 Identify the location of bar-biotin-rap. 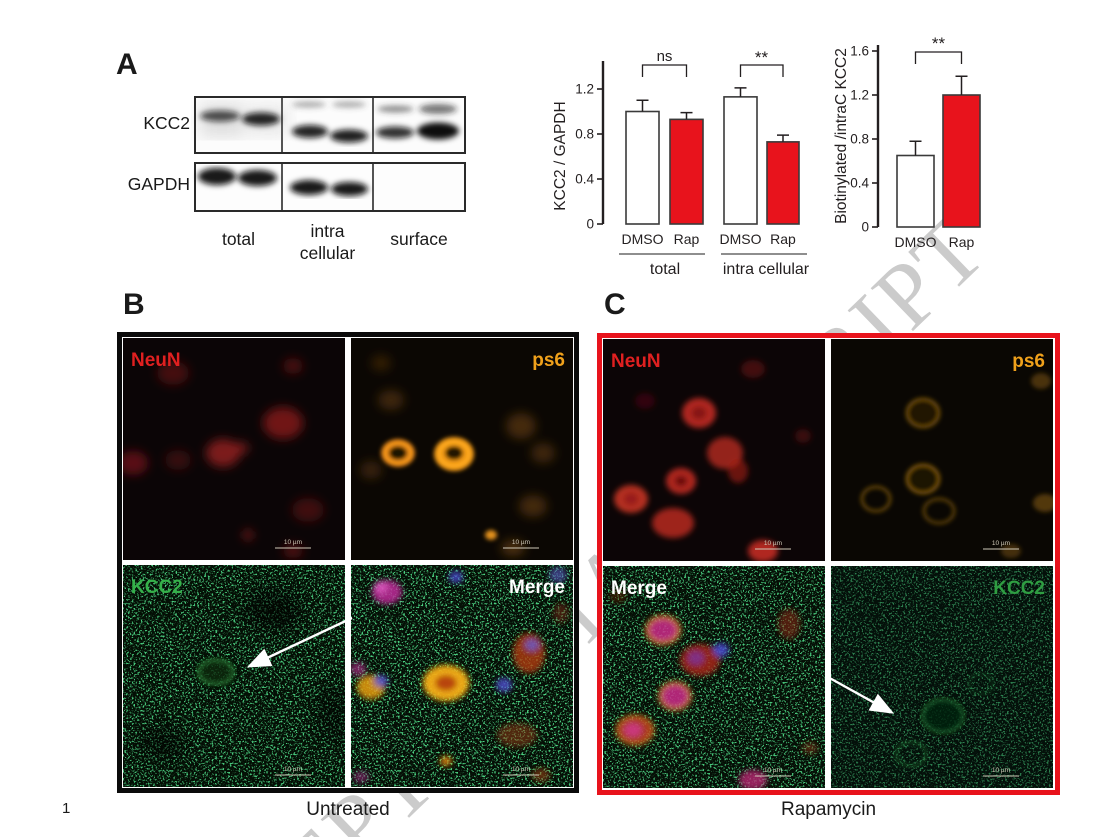
(961, 161).